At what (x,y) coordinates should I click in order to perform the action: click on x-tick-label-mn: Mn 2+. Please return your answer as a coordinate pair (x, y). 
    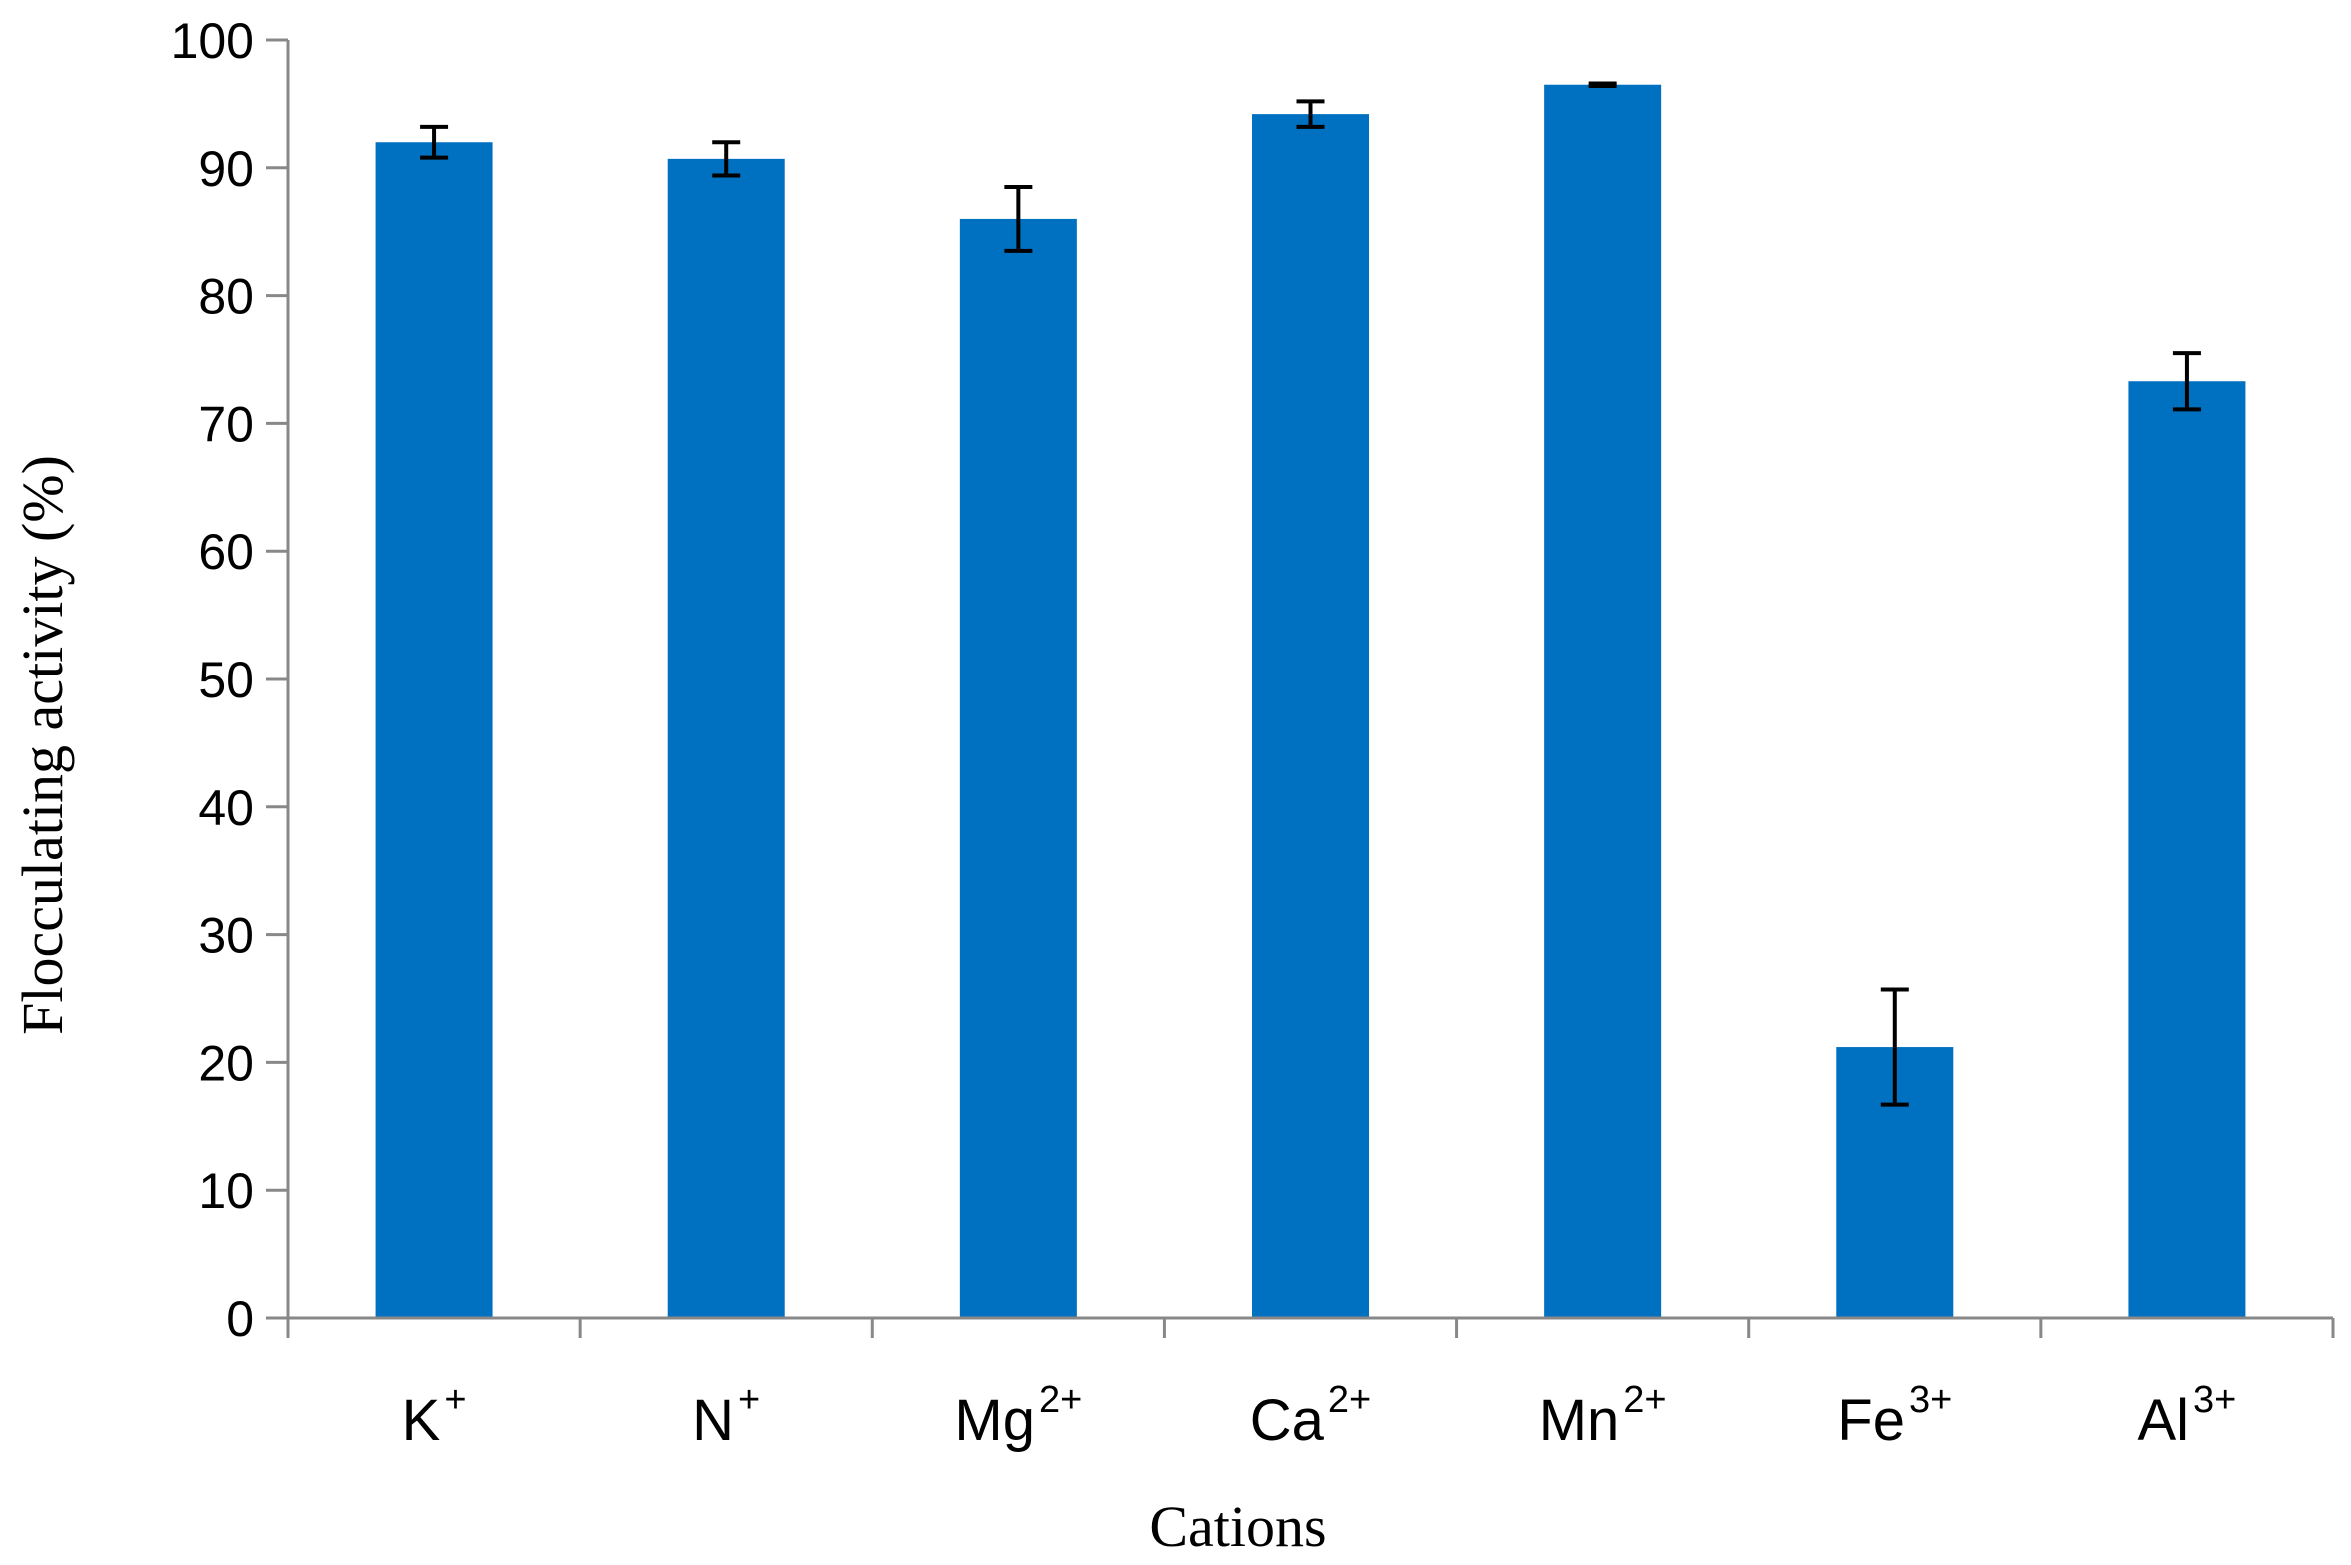
    Looking at the image, I should click on (1603, 1416).